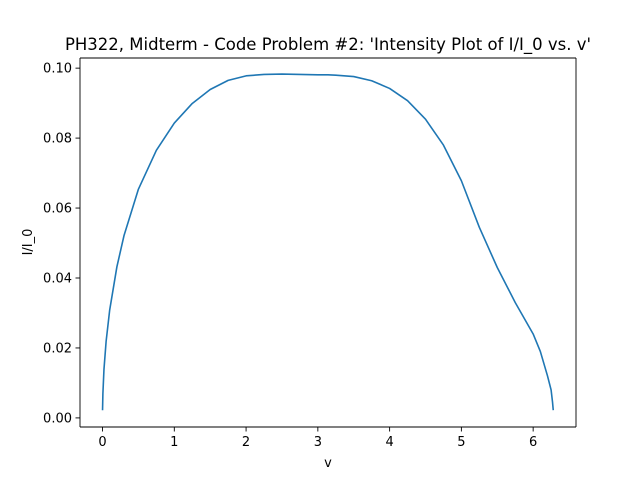 The height and width of the screenshot is (480, 640). Describe the element at coordinates (389, 442) in the screenshot. I see `x-tick-label-4: 4` at that location.